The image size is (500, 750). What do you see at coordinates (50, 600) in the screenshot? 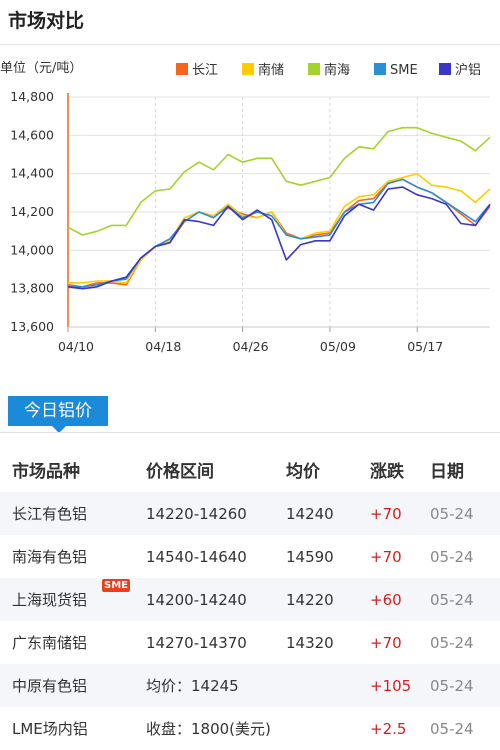
I see `market-name: 上海现货铝` at bounding box center [50, 600].